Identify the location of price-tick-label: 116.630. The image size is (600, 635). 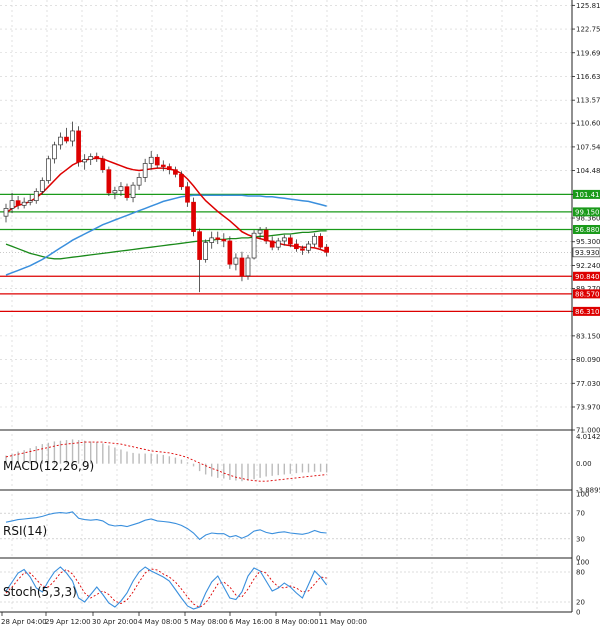
(588, 77).